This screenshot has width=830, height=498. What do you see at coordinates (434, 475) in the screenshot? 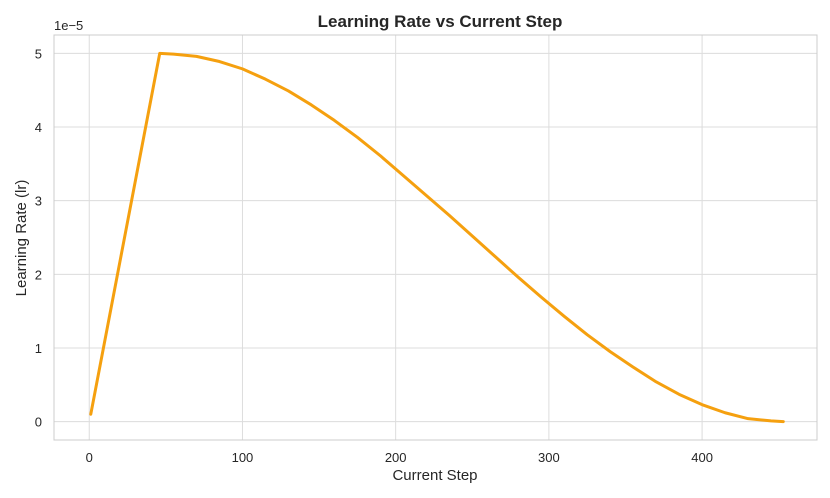
I see `x-axis-label: Current Step` at bounding box center [434, 475].